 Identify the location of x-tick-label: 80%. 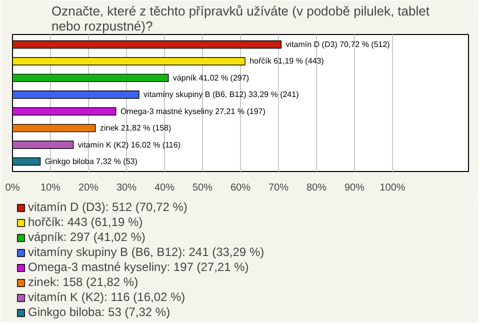
(316, 188).